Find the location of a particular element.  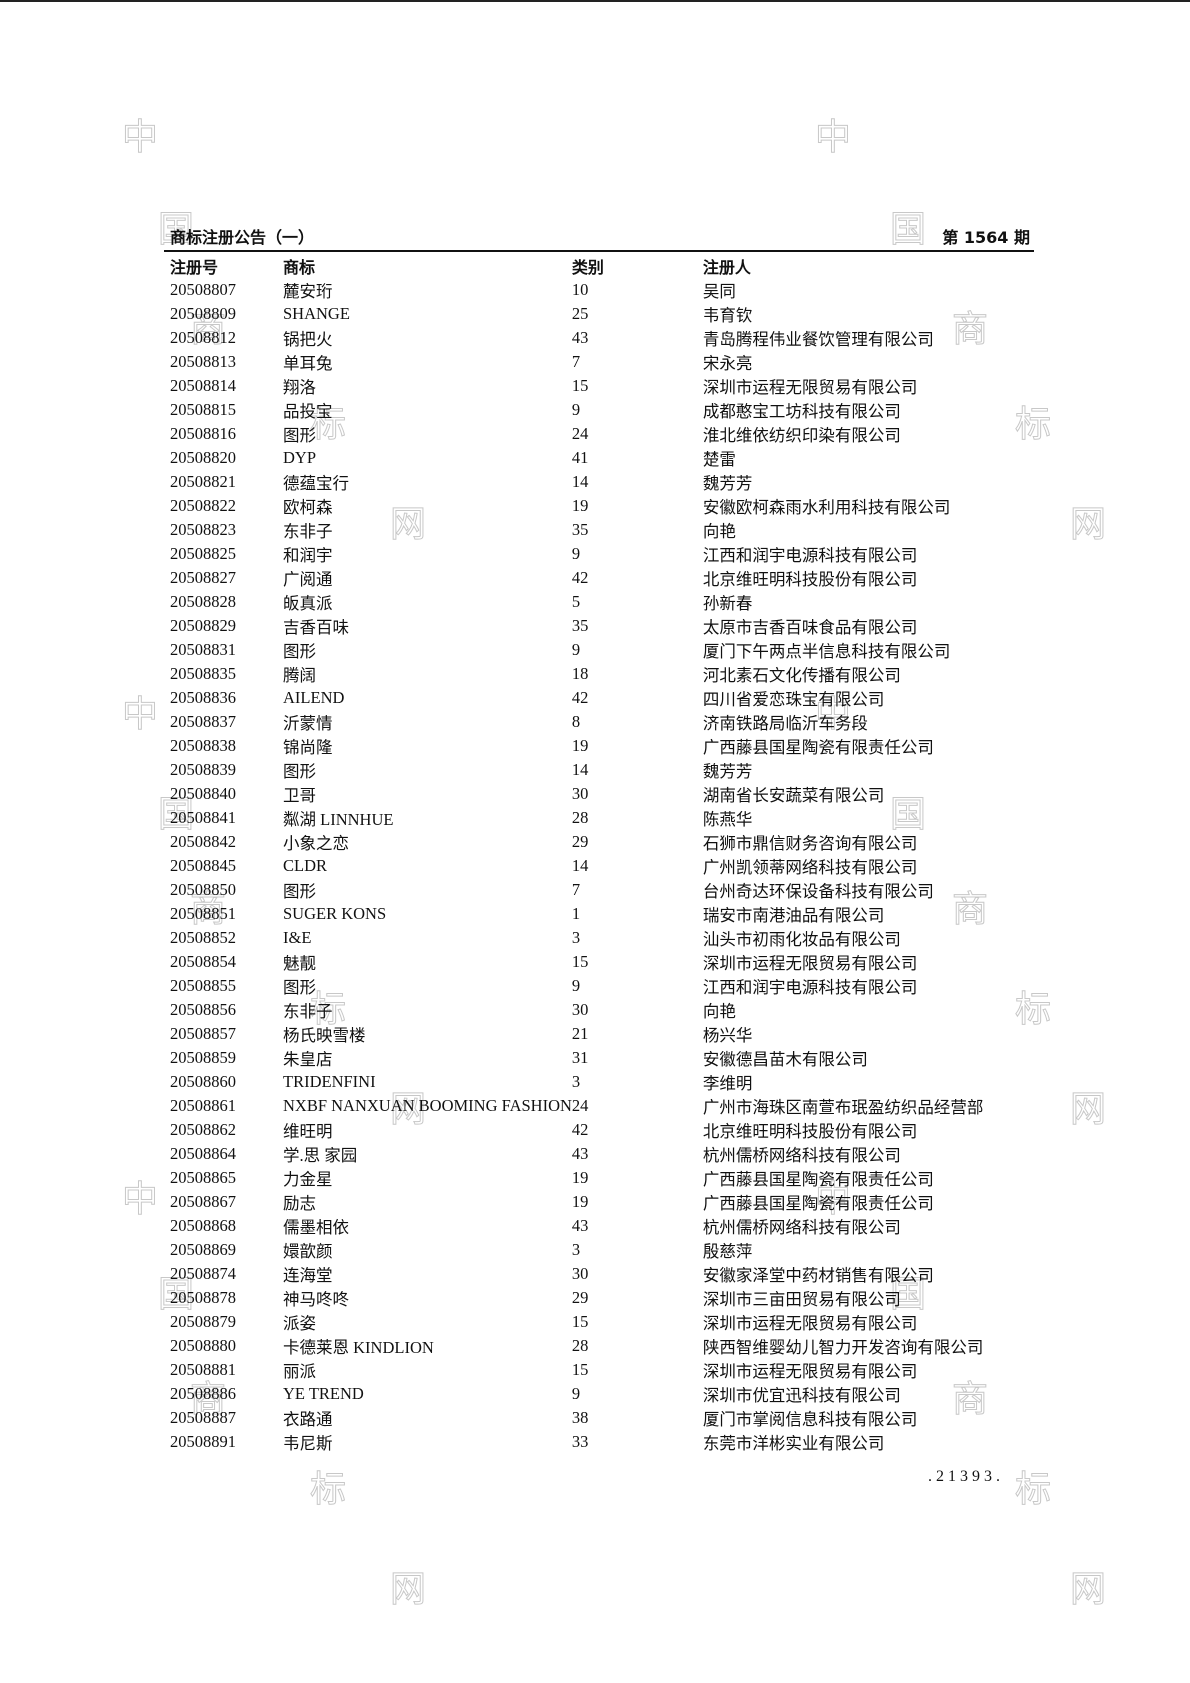

table-row: 20508827 广阅通 42 北京维旺明科技股份有限公司 is located at coordinates (636, 578).